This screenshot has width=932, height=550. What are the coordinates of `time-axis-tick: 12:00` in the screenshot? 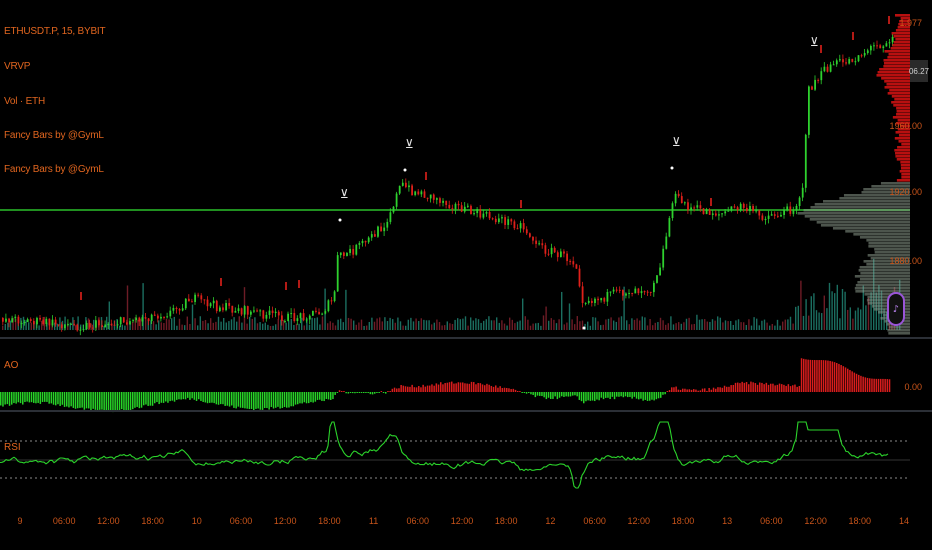 It's located at (285, 521).